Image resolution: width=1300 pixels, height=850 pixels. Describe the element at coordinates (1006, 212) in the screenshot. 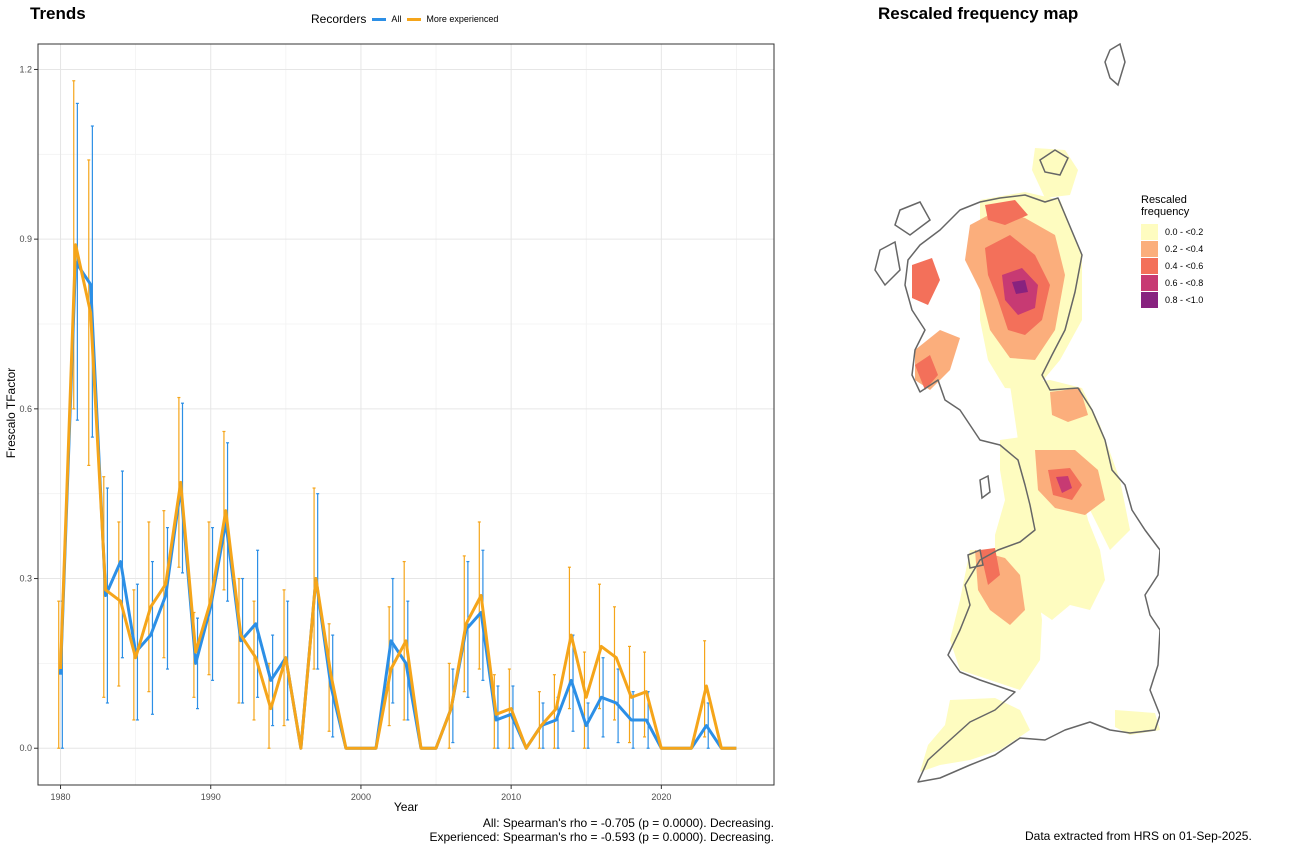

I see `map-zone-high-north` at that location.